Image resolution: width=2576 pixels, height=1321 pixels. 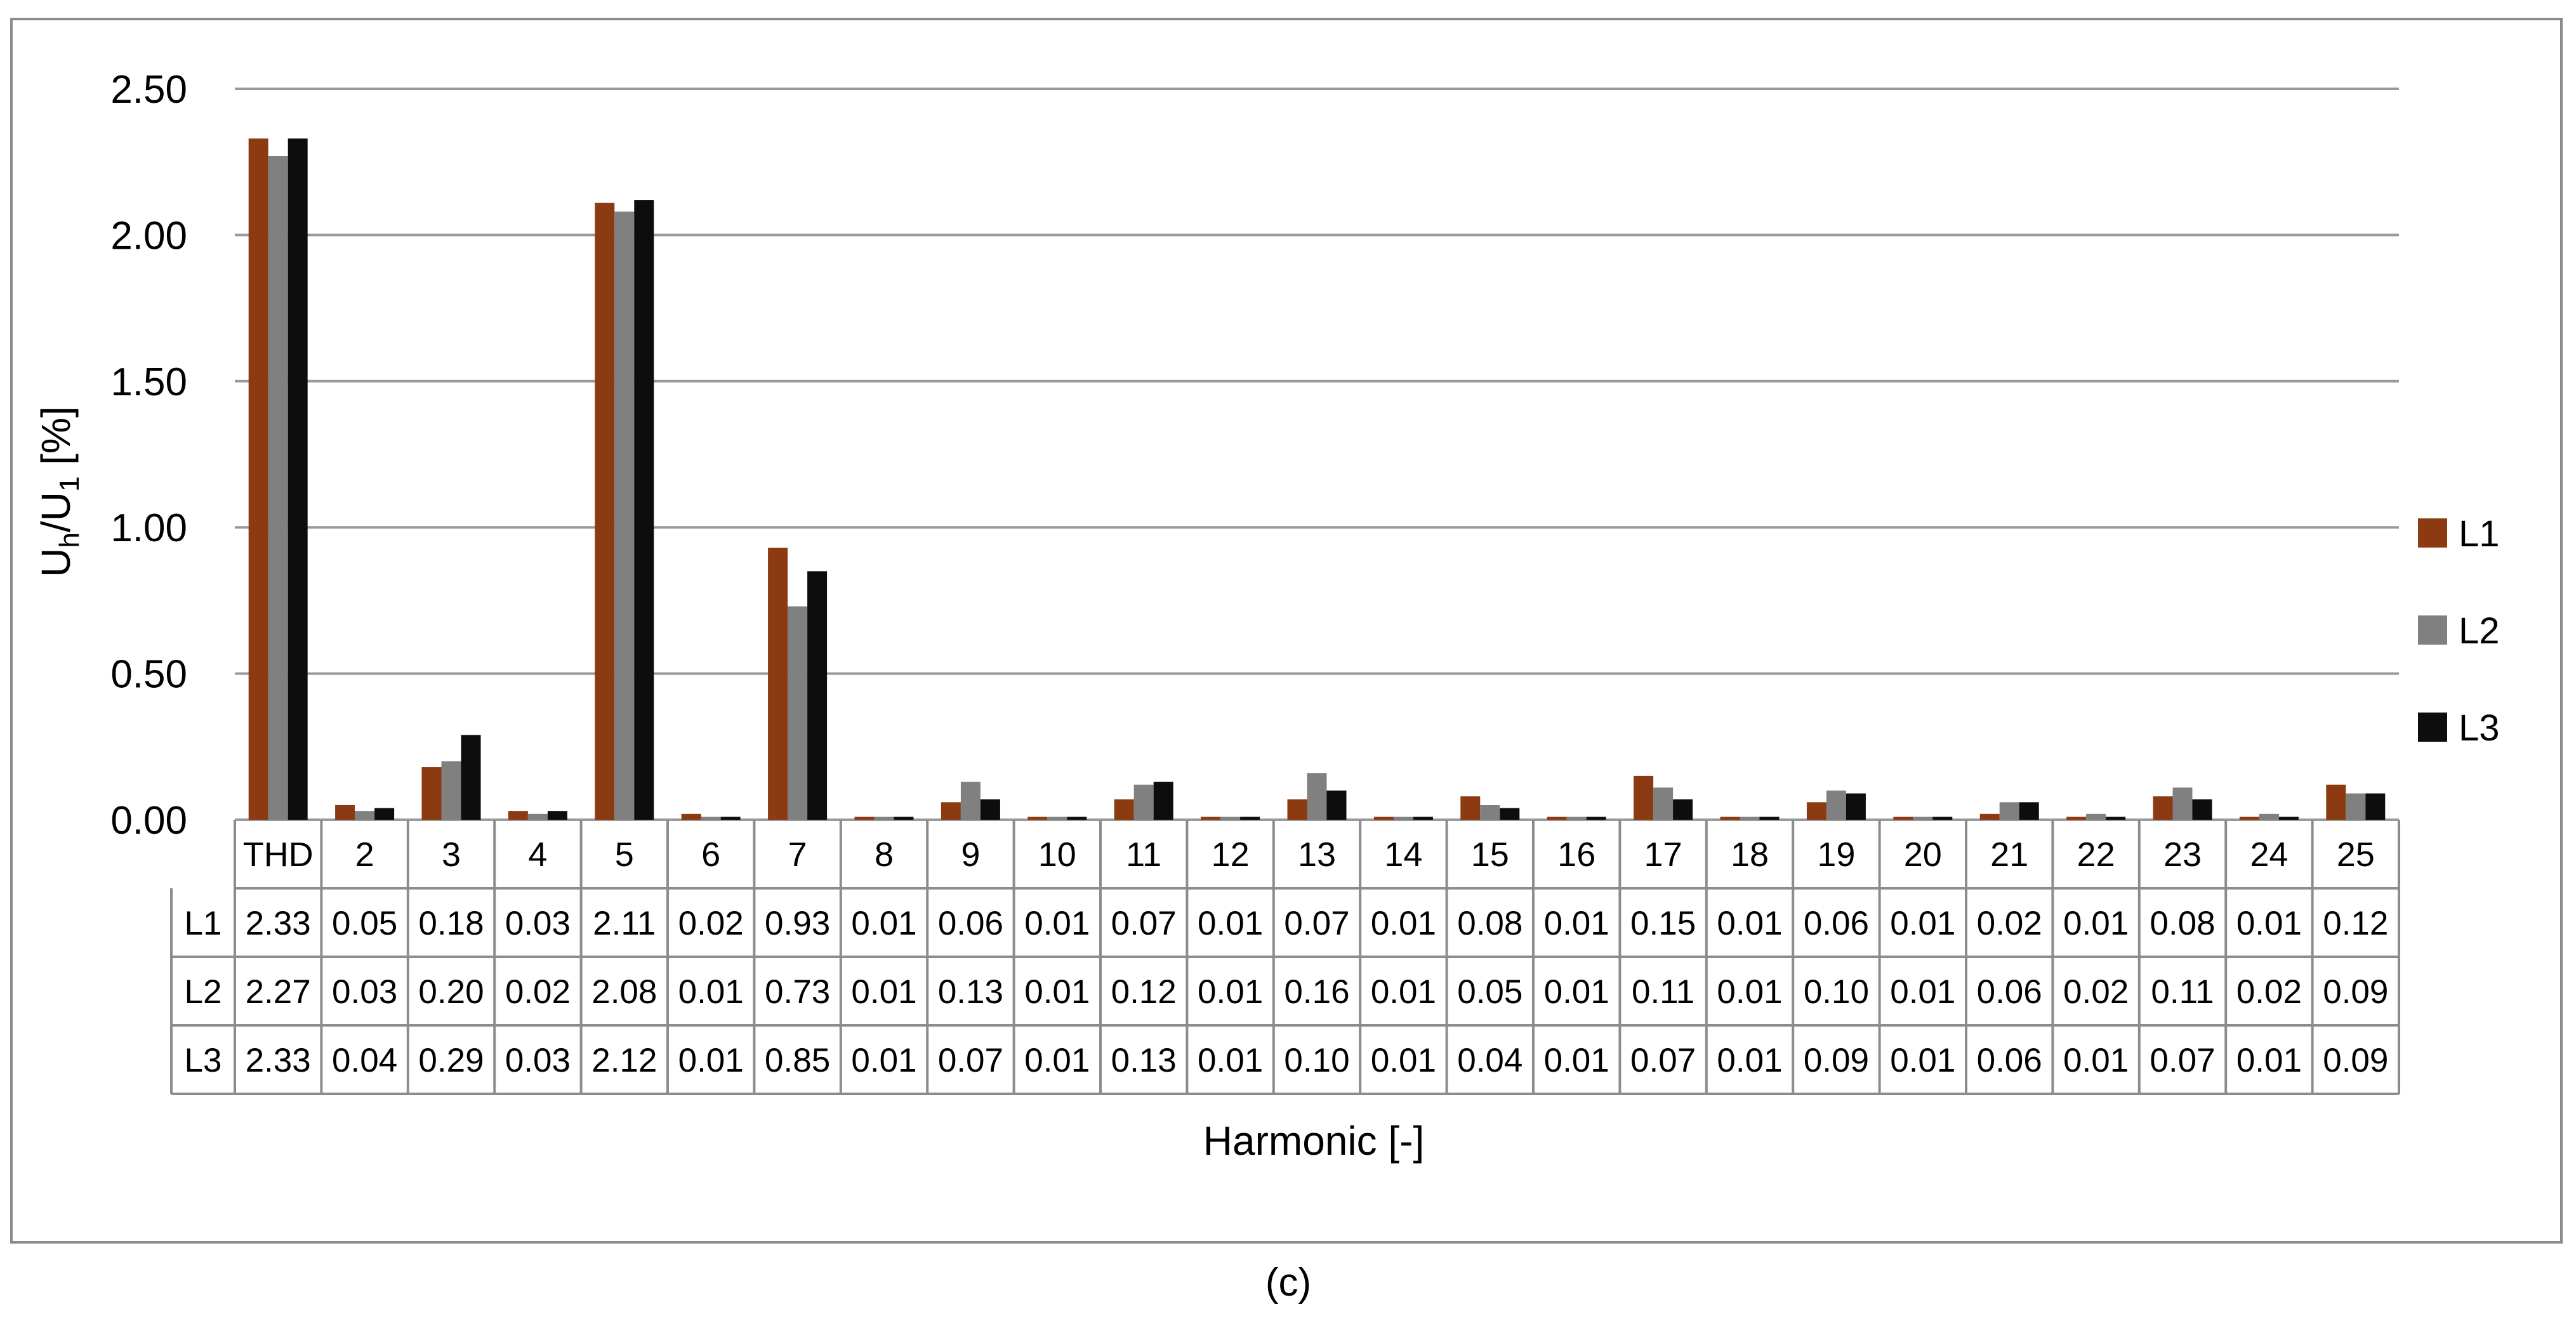 I want to click on data-label: 0.73, so click(x=797, y=992).